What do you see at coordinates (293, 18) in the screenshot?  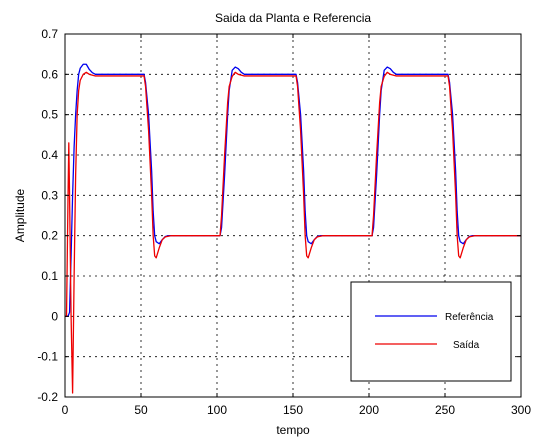 I see `chart-title: Saida da Planta e Referencia` at bounding box center [293, 18].